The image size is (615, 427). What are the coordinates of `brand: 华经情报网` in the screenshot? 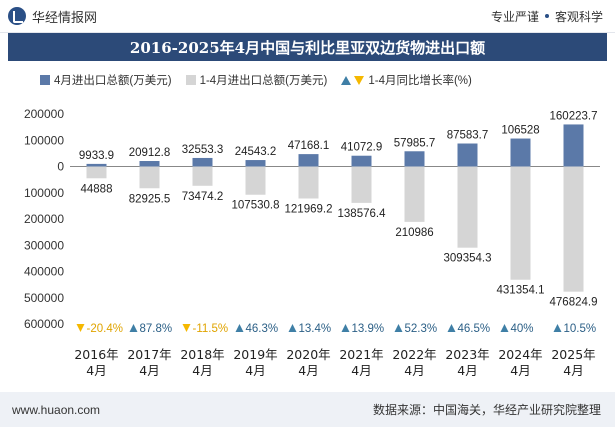 It's located at (52, 16).